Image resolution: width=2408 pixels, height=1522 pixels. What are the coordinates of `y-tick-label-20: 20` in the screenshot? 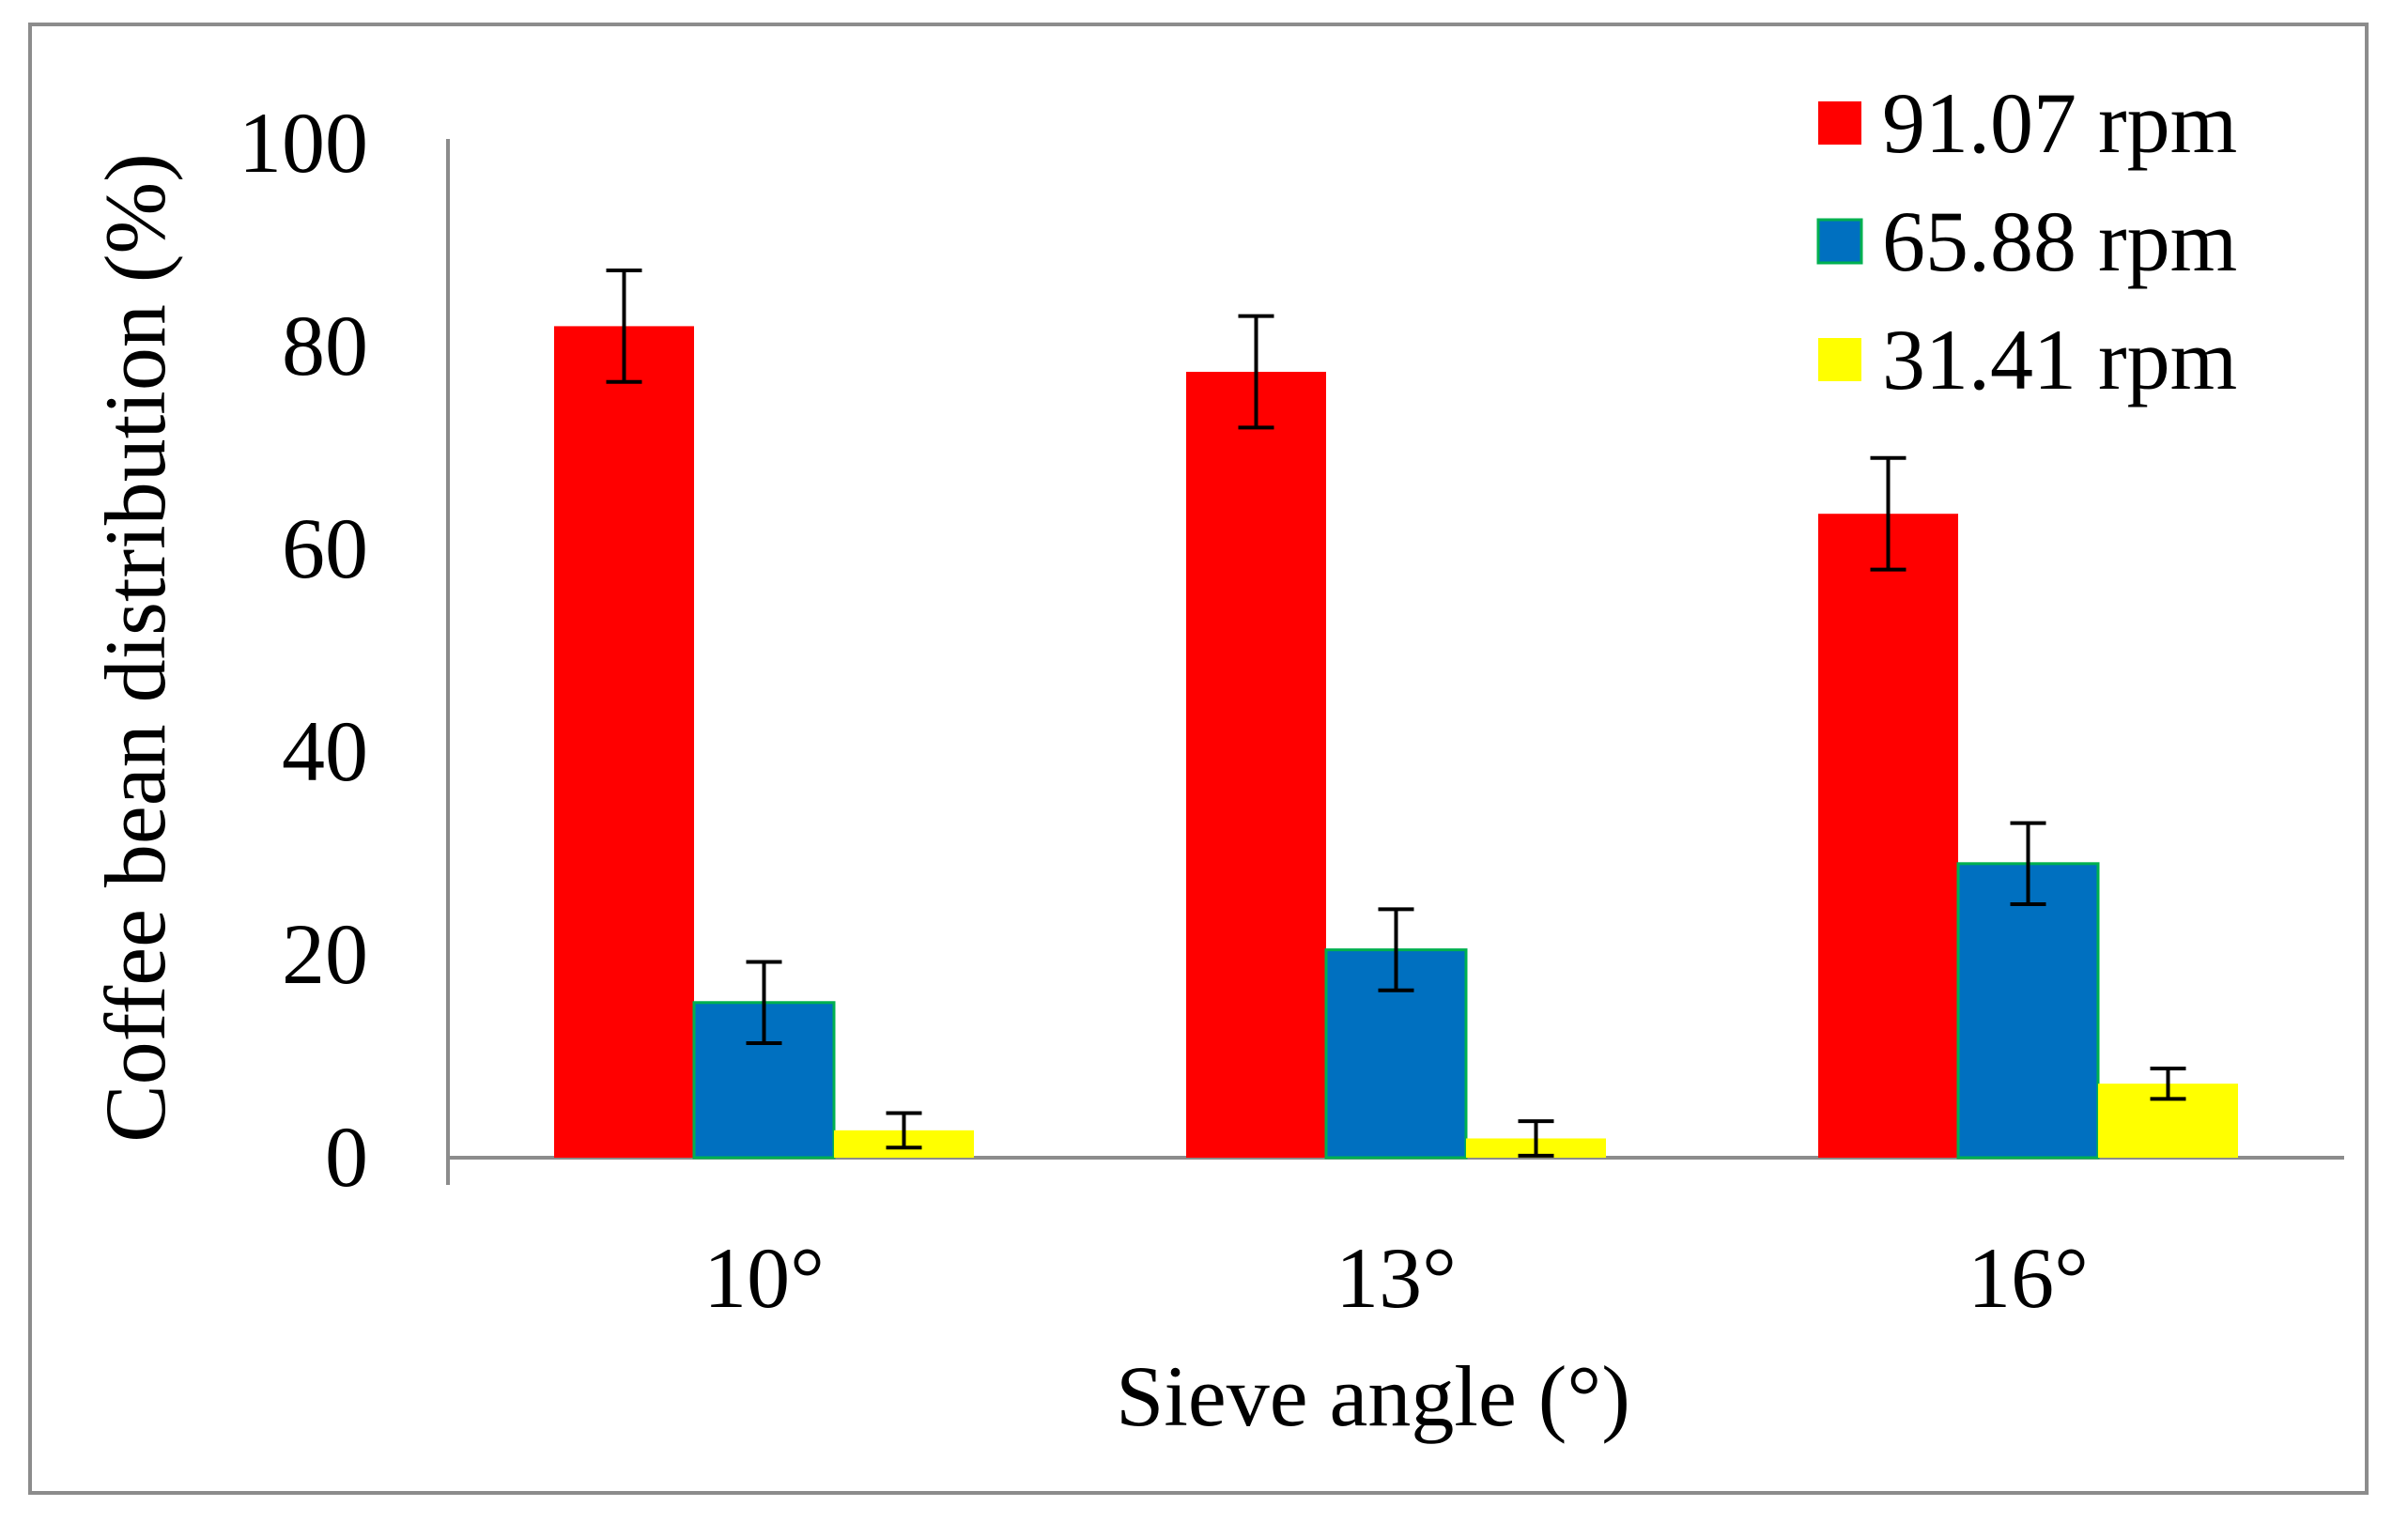 It's located at (325, 954).